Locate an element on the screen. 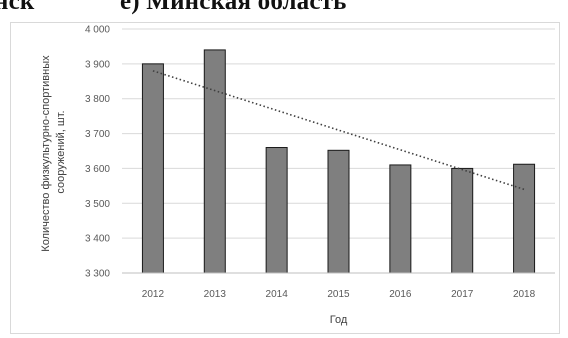 Image resolution: width=568 pixels, height=338 pixels. y-axis-title-line-2: сооружений, шт. is located at coordinates (61, 151).